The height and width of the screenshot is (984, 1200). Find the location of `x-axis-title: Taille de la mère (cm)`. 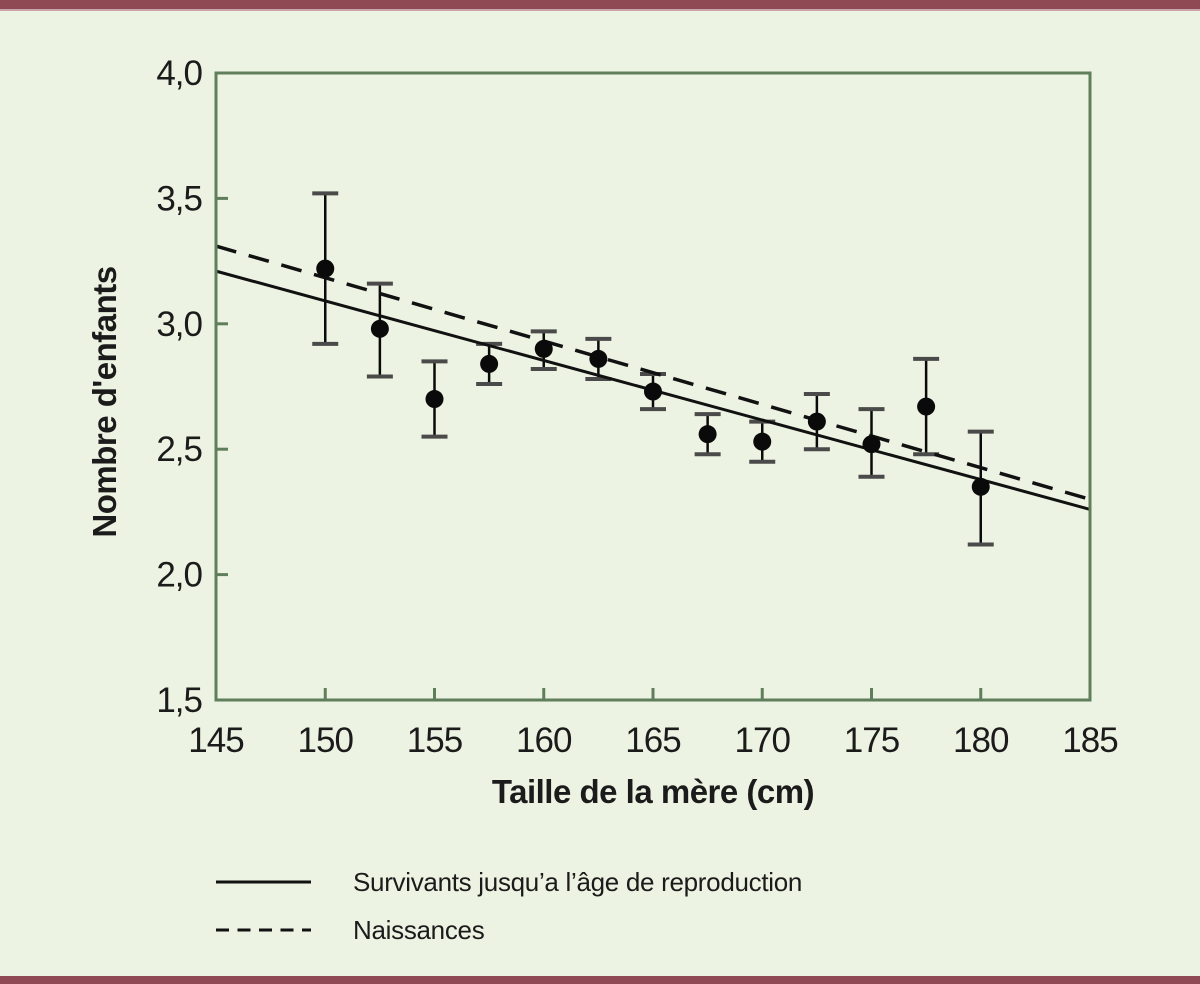

x-axis-title: Taille de la mère (cm) is located at coordinates (653, 791).